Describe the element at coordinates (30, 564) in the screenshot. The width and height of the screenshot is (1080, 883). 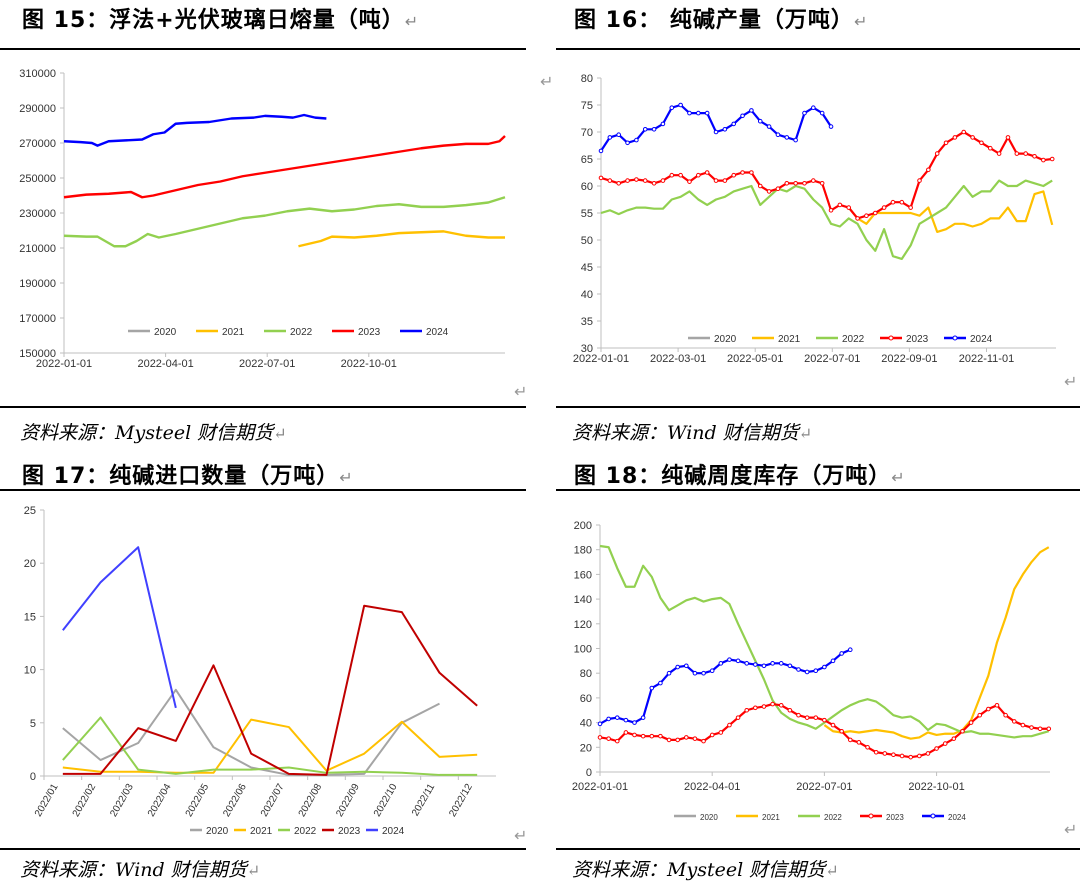
I see `y-tick-label: 20` at that location.